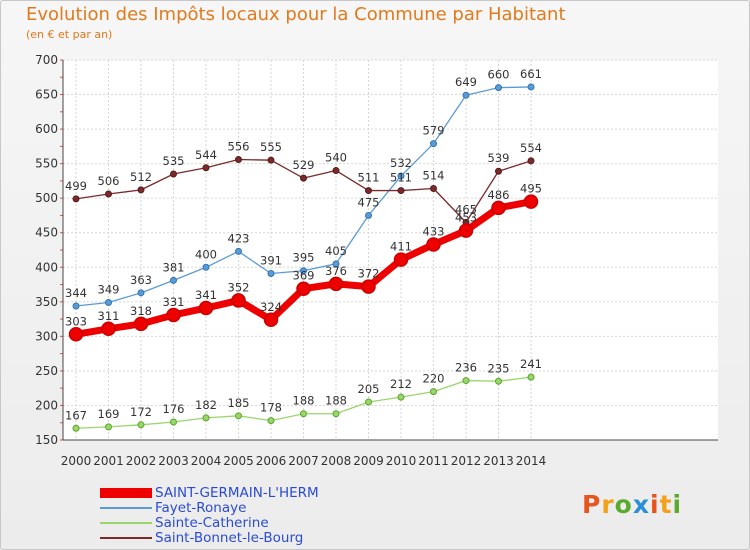 This screenshot has height=550, width=750. Describe the element at coordinates (239, 238) in the screenshot. I see `data-label: 423` at that location.